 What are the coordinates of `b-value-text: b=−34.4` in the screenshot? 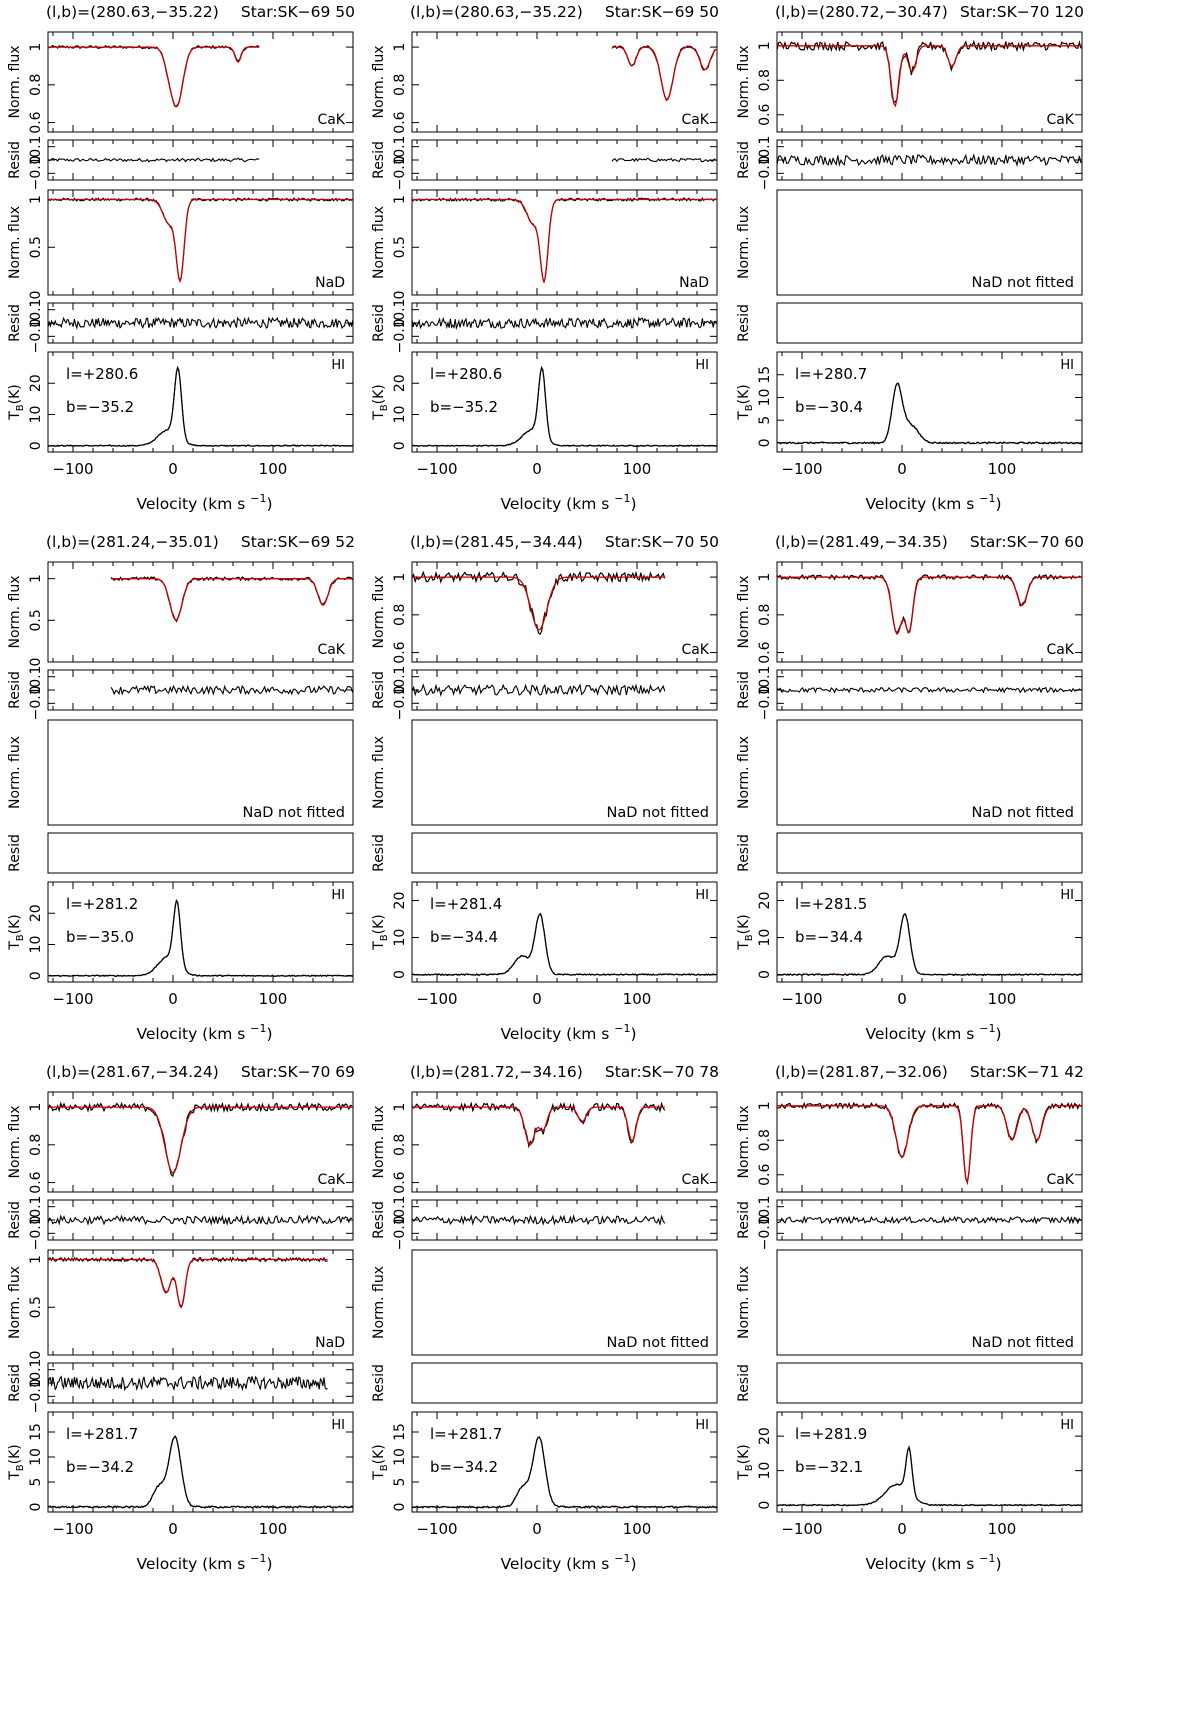 It's located at (829, 937).